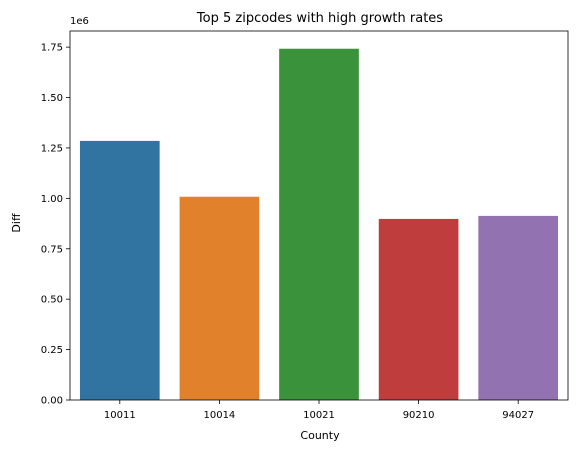 This screenshot has width=576, height=453. What do you see at coordinates (16, 223) in the screenshot?
I see `y-axis-label: Diff` at bounding box center [16, 223].